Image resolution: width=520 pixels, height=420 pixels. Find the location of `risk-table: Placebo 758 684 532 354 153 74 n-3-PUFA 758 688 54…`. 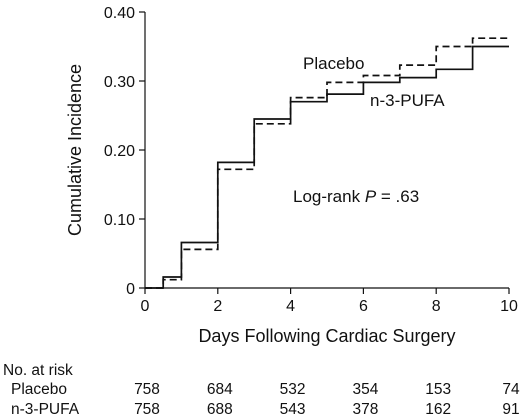

risk-table: Placebo 758 684 532 354 153 74 n-3-PUFA 758 688 54… is located at coordinates (265, 399).